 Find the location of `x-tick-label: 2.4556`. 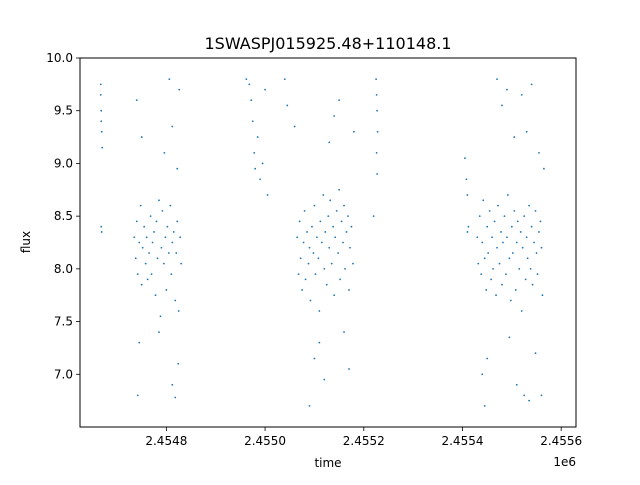

x-tick-label: 2.4556 is located at coordinates (561, 441).